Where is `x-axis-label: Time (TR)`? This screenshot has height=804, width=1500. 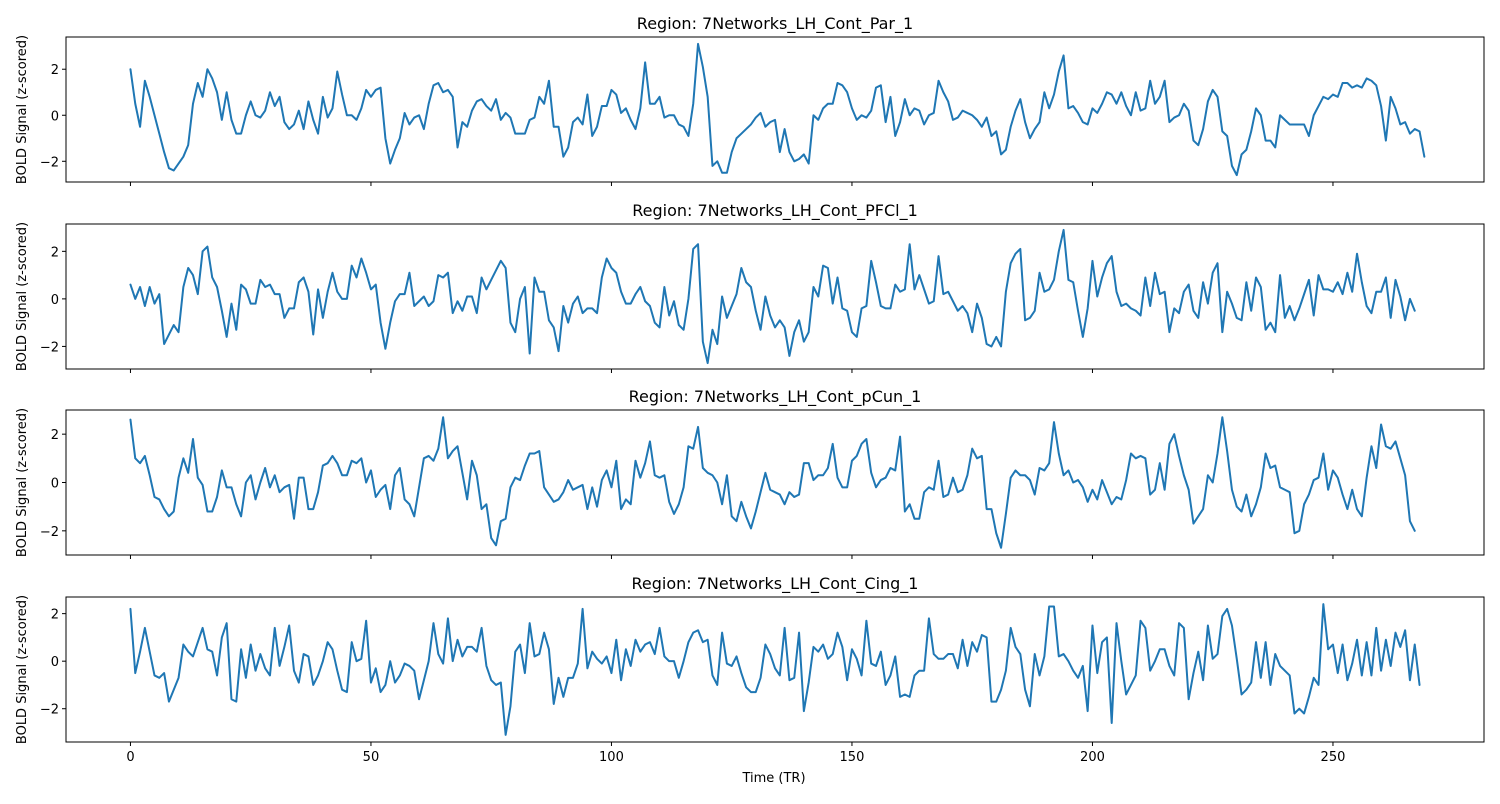 x-axis-label: Time (TR) is located at coordinates (773, 778).